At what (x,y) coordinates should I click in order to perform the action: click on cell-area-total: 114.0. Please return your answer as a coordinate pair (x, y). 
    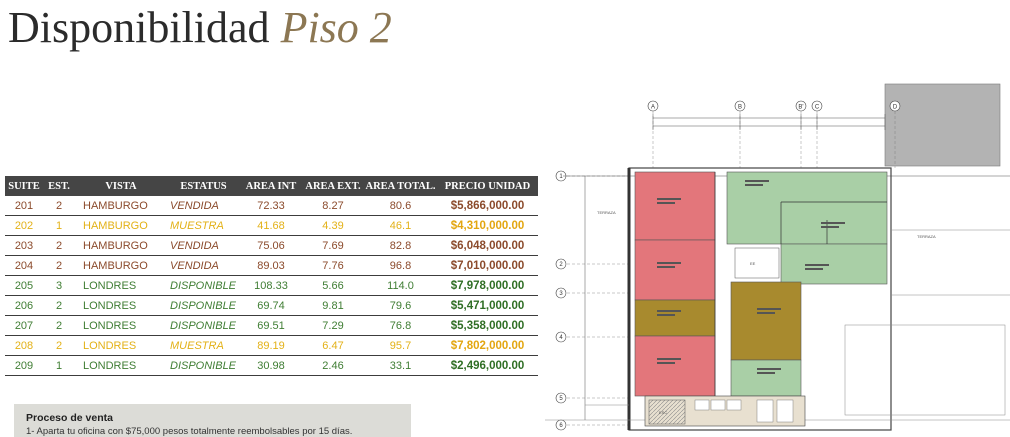
    Looking at the image, I should click on (400, 285).